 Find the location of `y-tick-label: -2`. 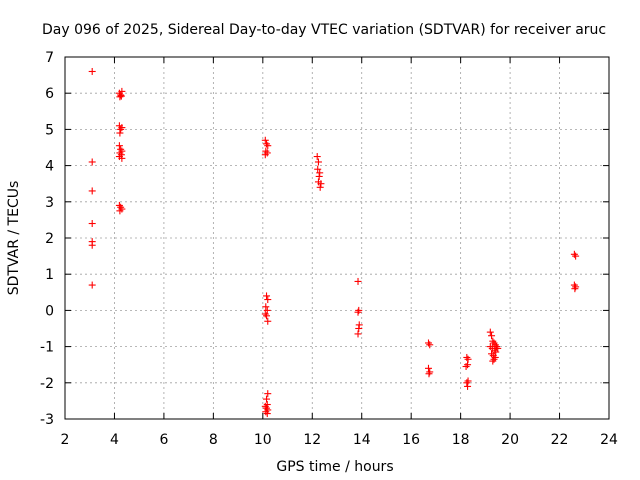

y-tick-label: -2 is located at coordinates (47, 384).